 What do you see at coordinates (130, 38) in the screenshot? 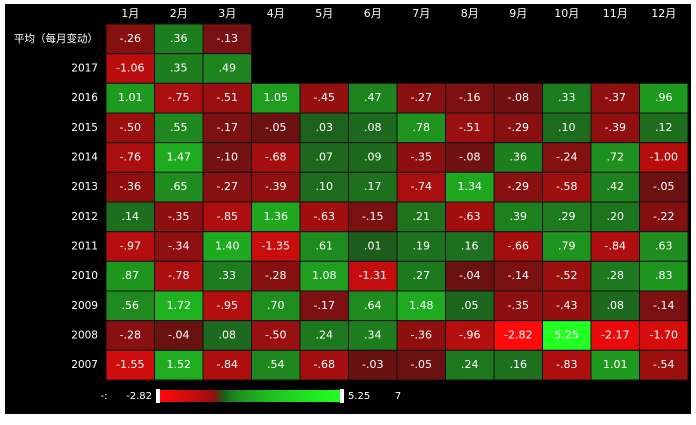
I see `cell-label: -.26` at bounding box center [130, 38].